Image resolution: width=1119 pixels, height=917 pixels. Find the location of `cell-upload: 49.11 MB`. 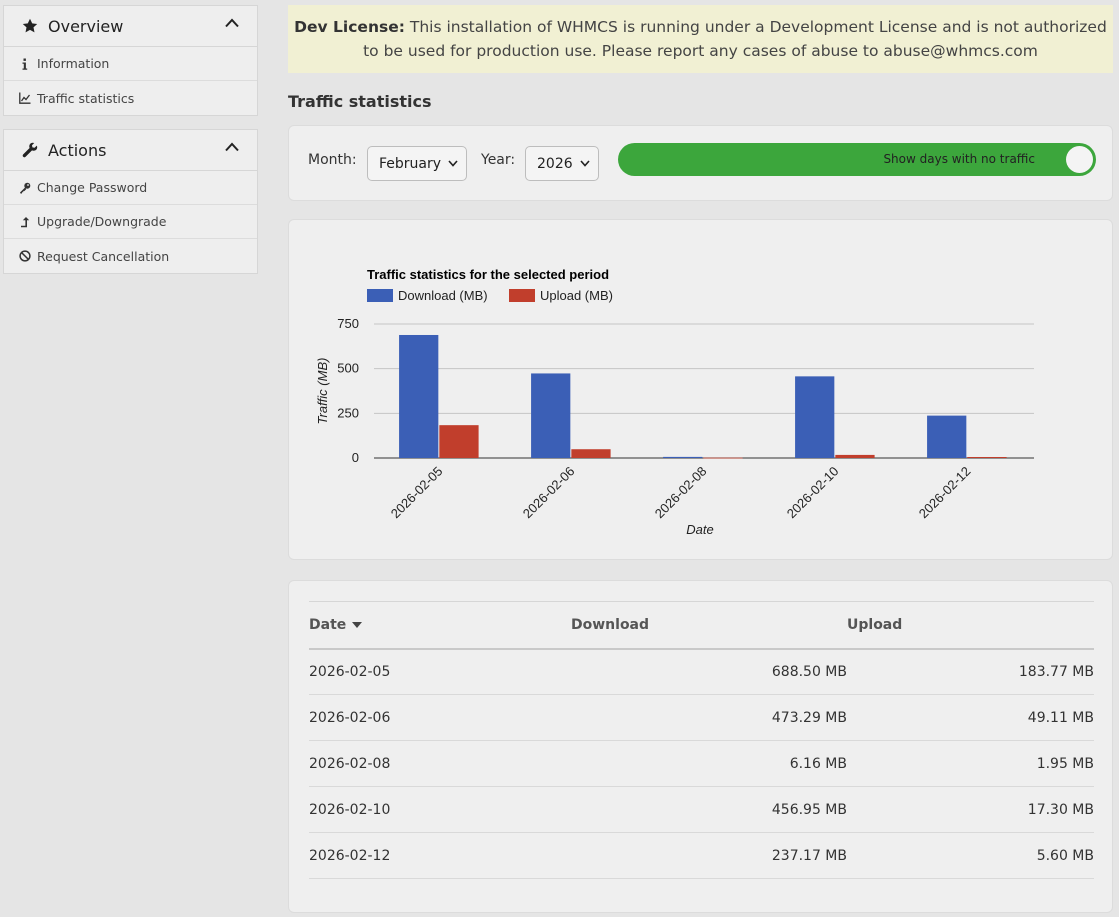

cell-upload: 49.11 MB is located at coordinates (1060, 717).